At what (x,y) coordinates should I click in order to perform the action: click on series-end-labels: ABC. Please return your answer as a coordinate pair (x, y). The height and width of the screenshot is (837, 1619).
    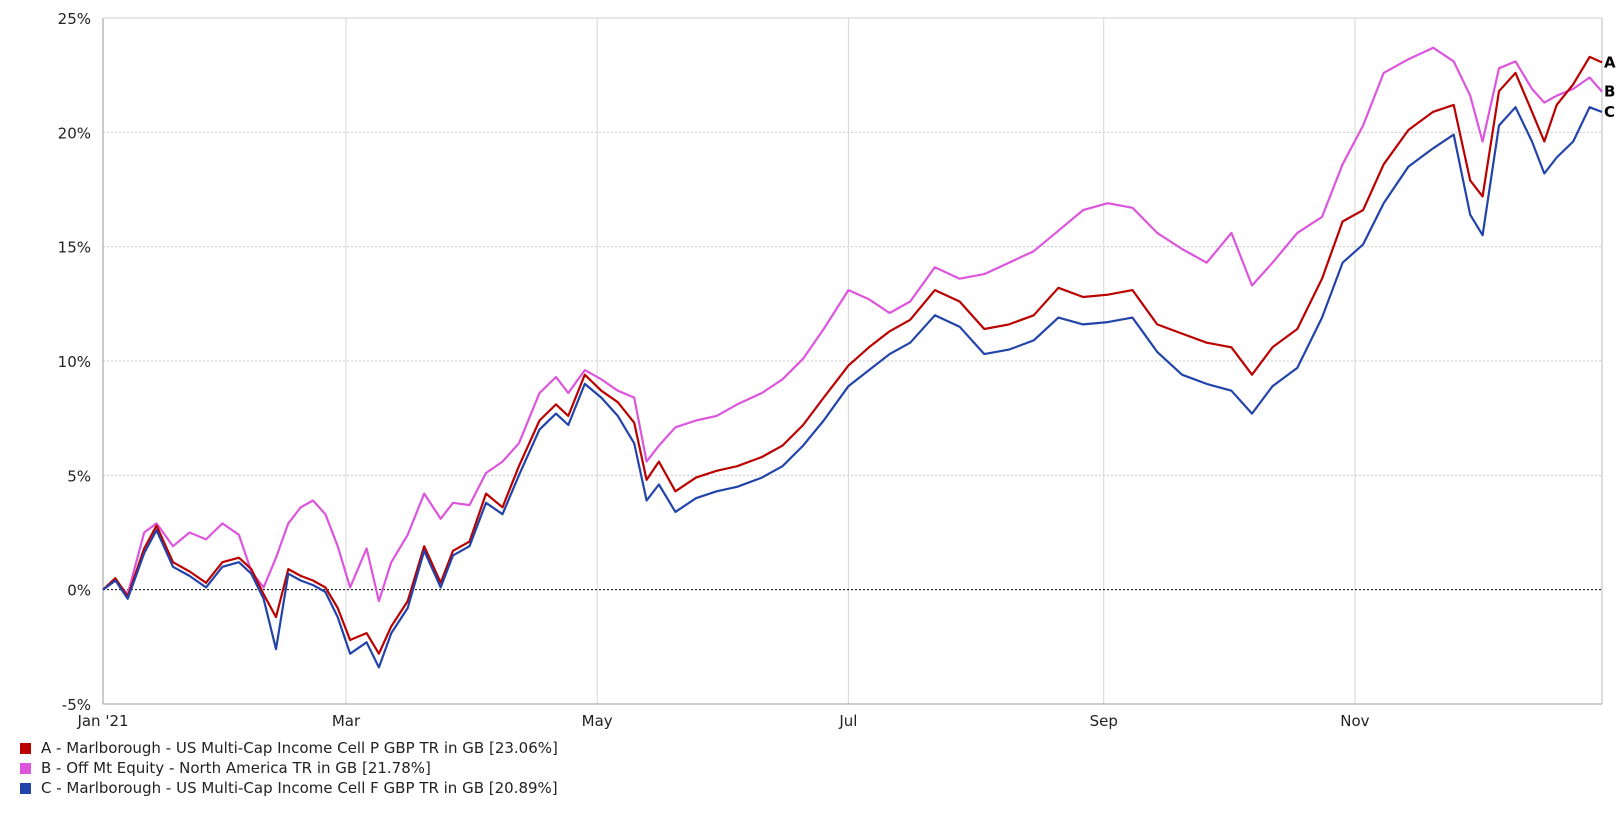
    Looking at the image, I should click on (1610, 87).